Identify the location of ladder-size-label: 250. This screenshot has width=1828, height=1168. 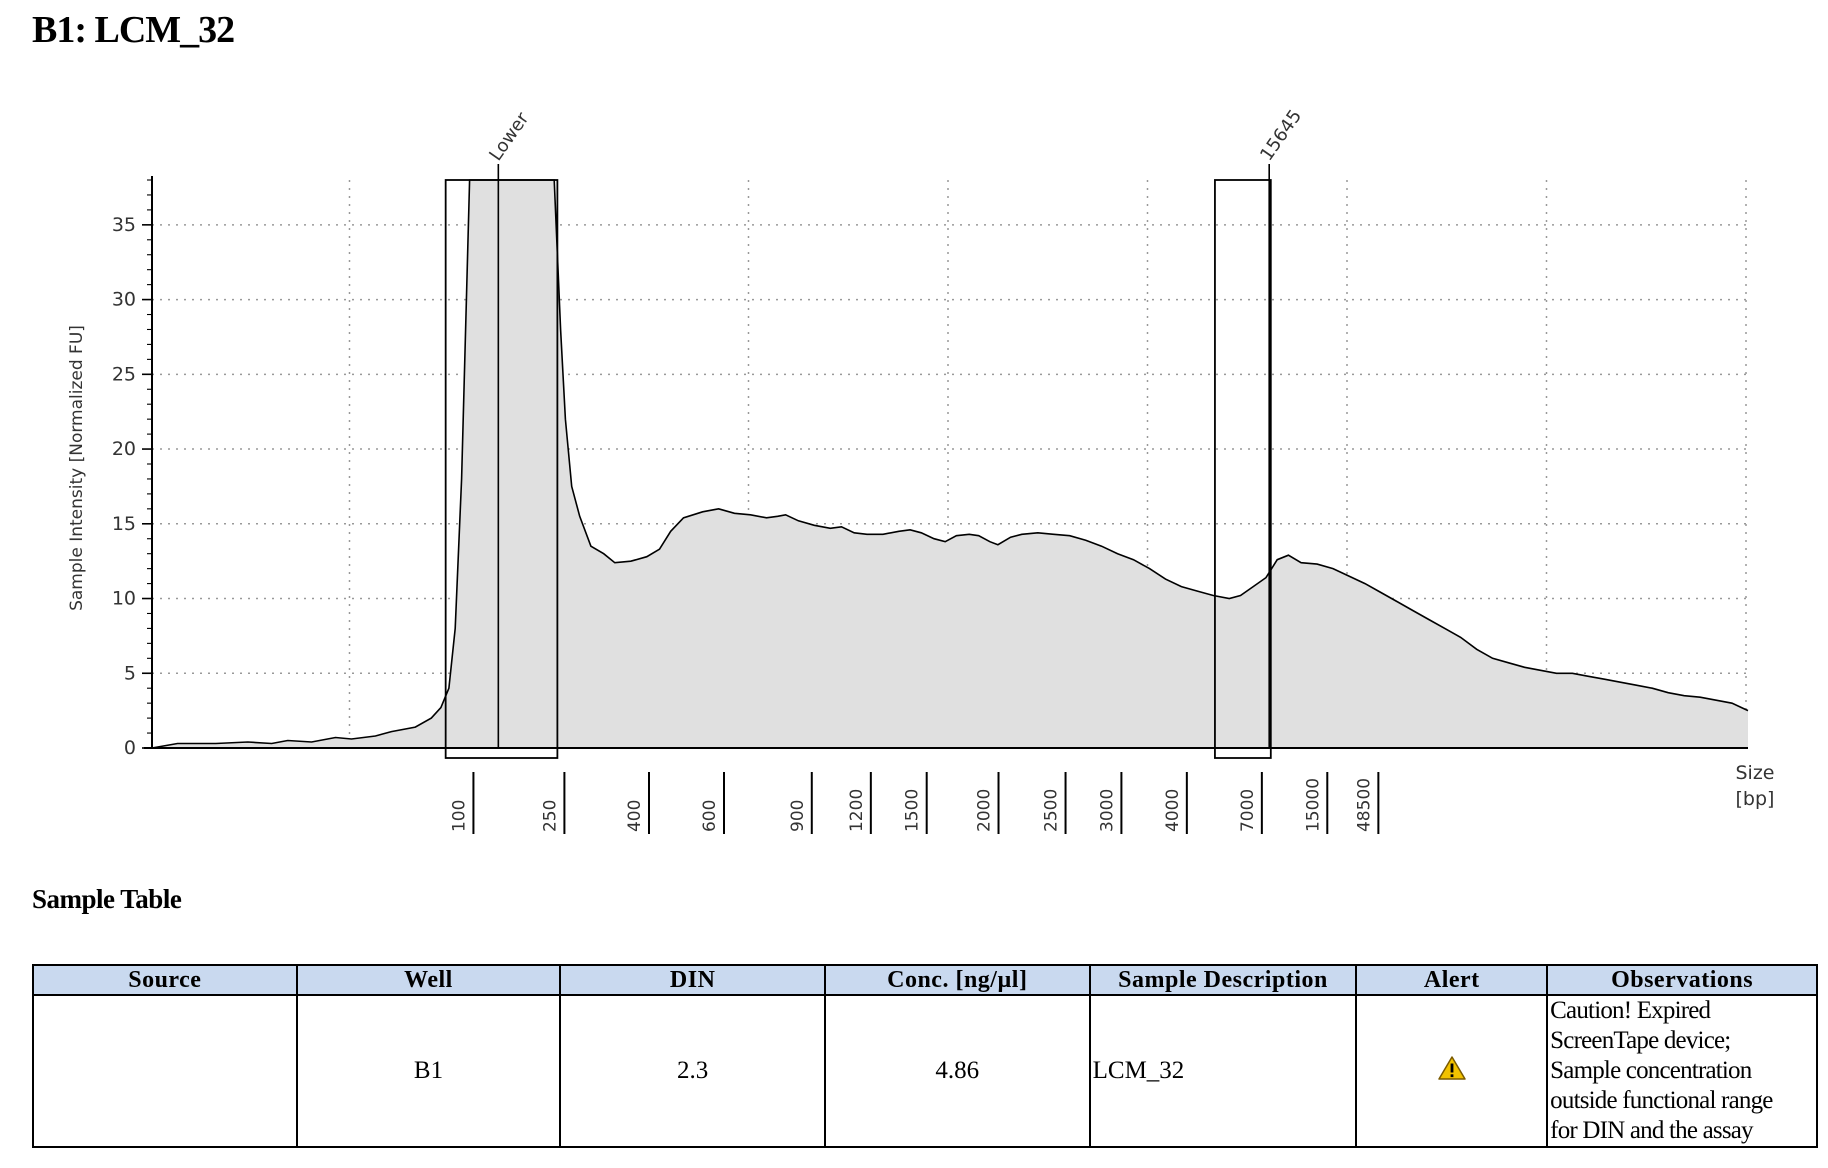
(550, 816).